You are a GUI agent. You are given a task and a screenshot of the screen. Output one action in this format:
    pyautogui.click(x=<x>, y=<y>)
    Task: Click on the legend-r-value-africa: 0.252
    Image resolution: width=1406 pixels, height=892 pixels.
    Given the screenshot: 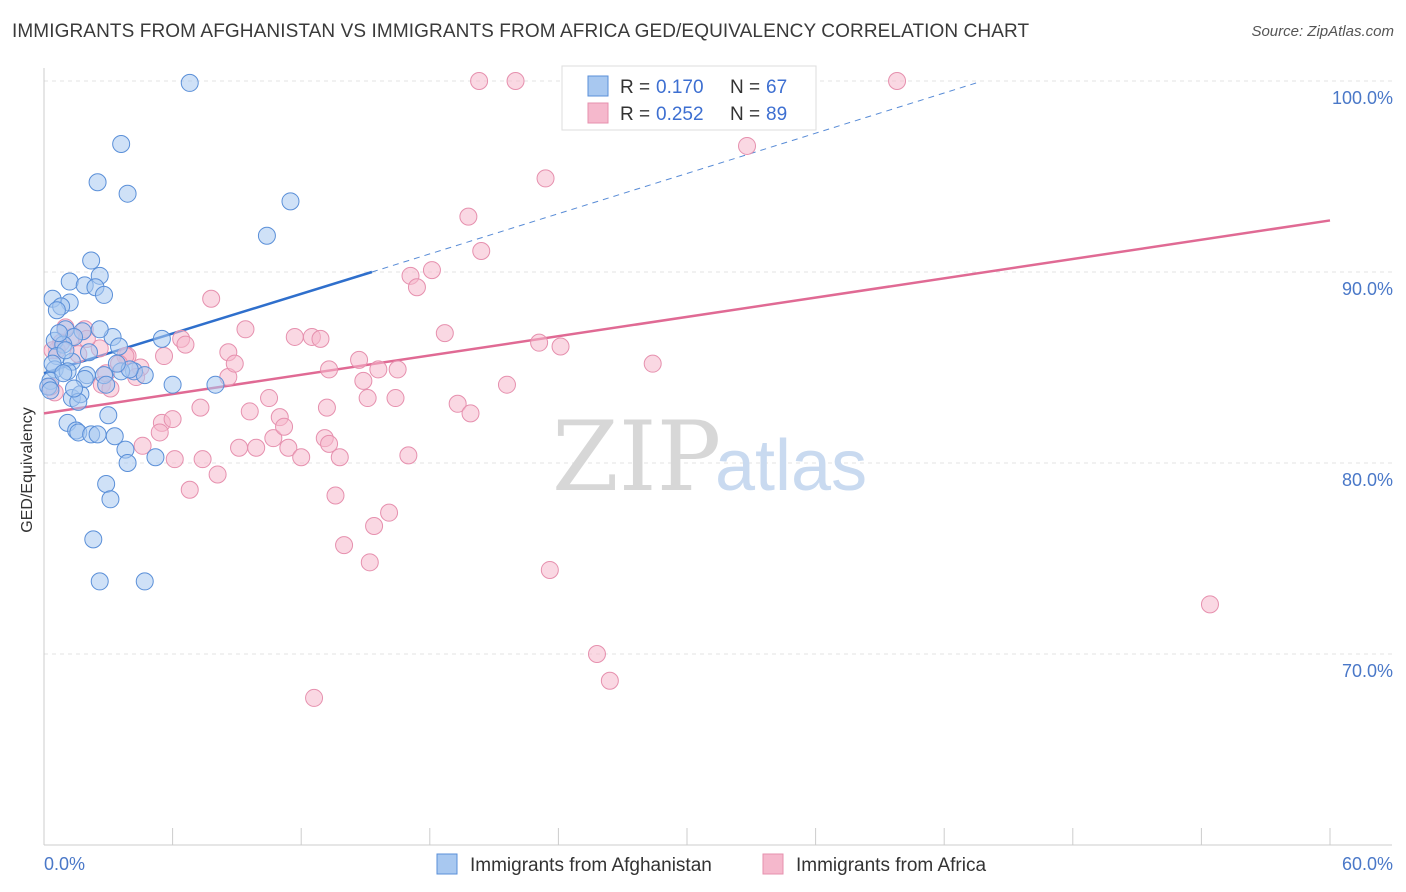 What is the action you would take?
    pyautogui.click(x=680, y=114)
    